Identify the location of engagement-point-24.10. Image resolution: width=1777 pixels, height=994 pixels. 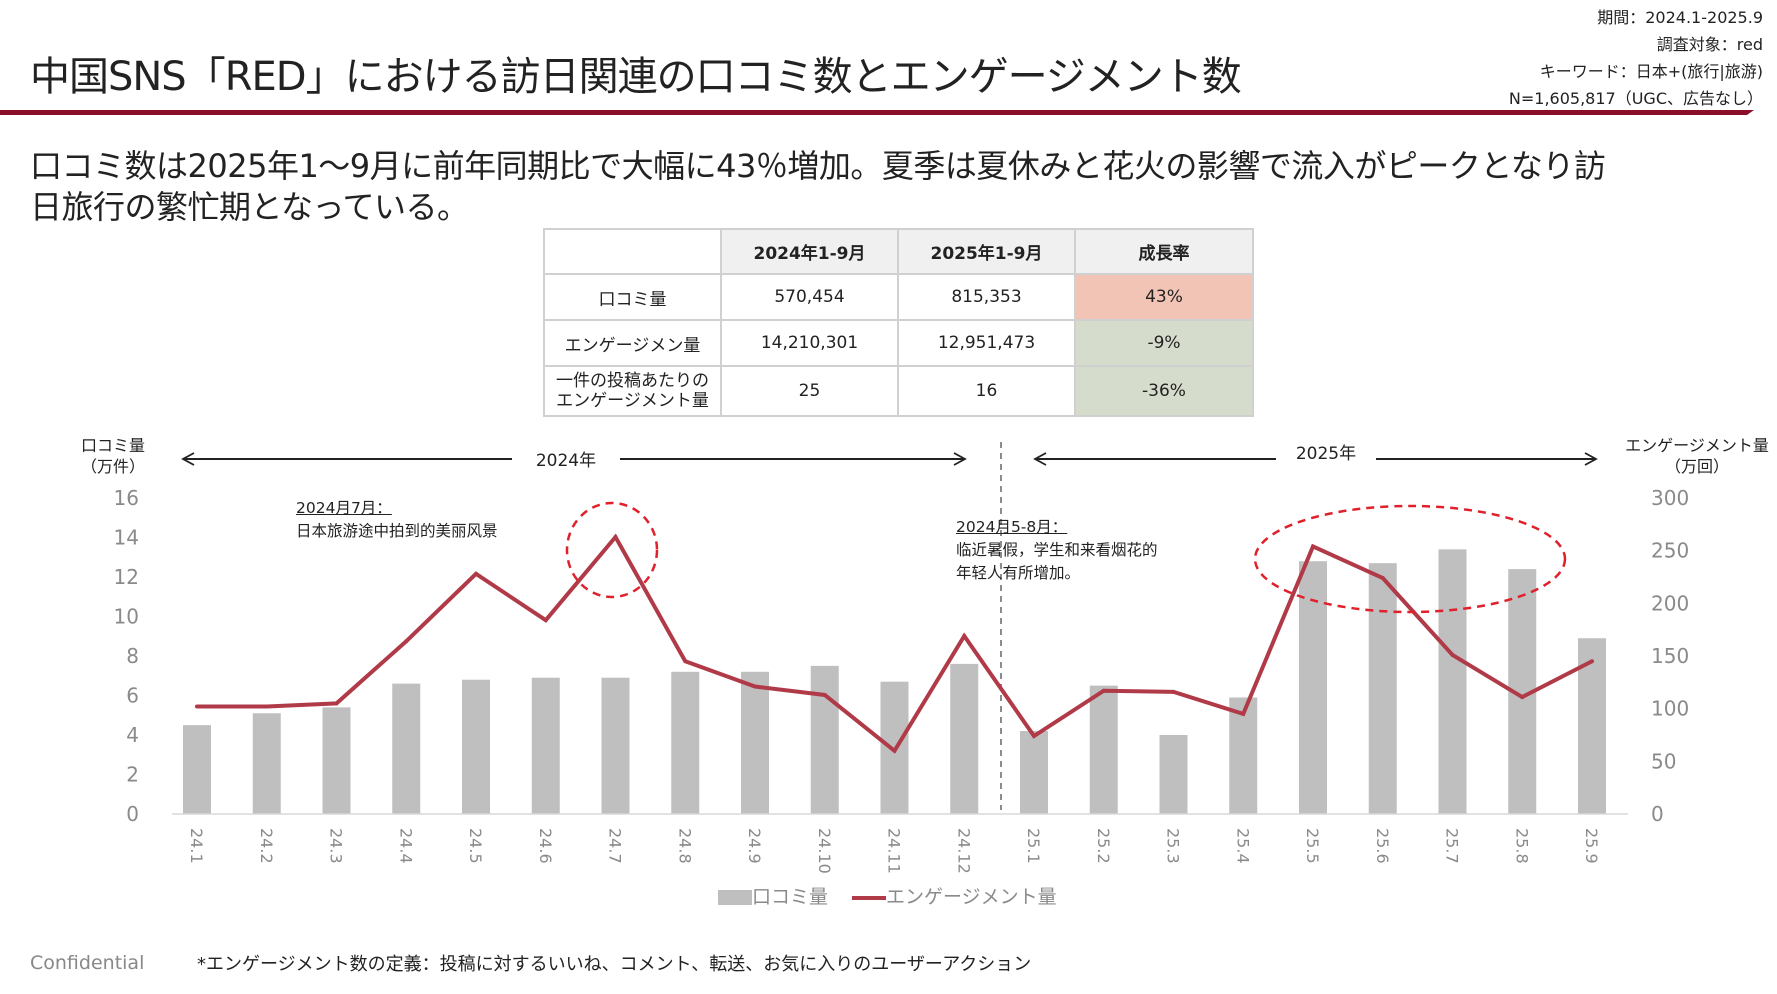
(824, 694).